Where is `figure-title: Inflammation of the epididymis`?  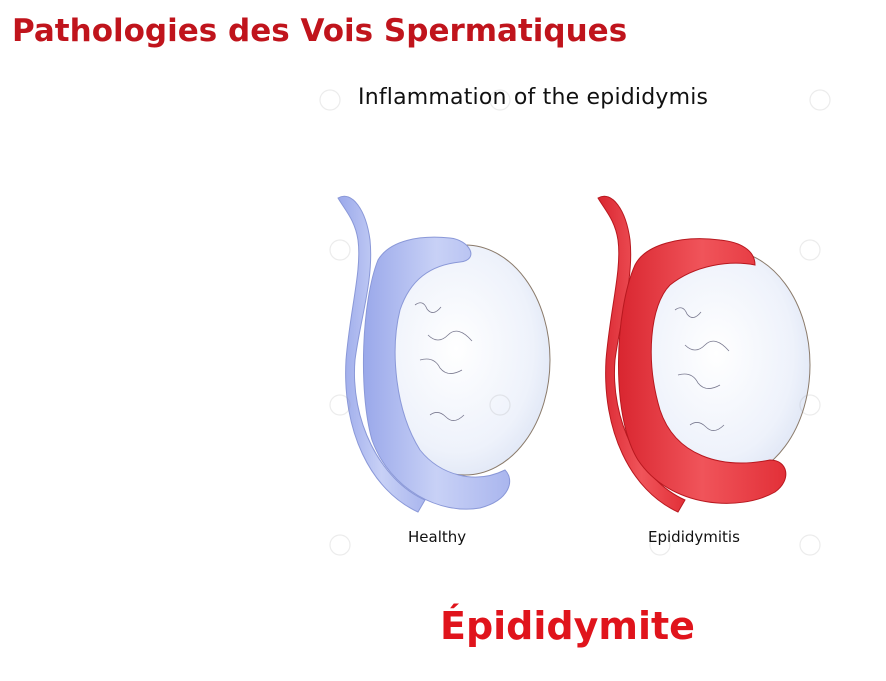 figure-title: Inflammation of the epididymis is located at coordinates (533, 97).